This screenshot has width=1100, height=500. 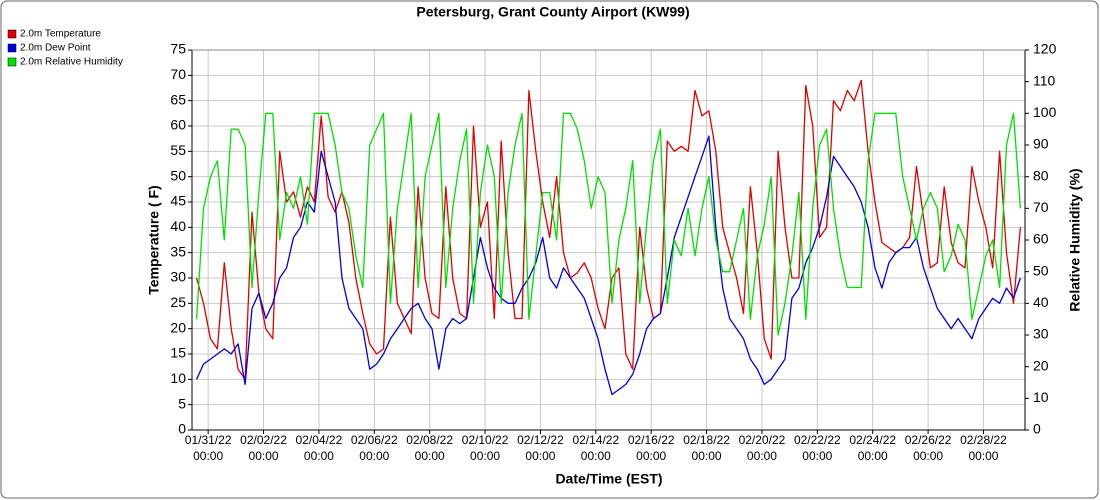 What do you see at coordinates (983, 448) in the screenshot?
I see `x-tick-label: 02/28/22 00:00` at bounding box center [983, 448].